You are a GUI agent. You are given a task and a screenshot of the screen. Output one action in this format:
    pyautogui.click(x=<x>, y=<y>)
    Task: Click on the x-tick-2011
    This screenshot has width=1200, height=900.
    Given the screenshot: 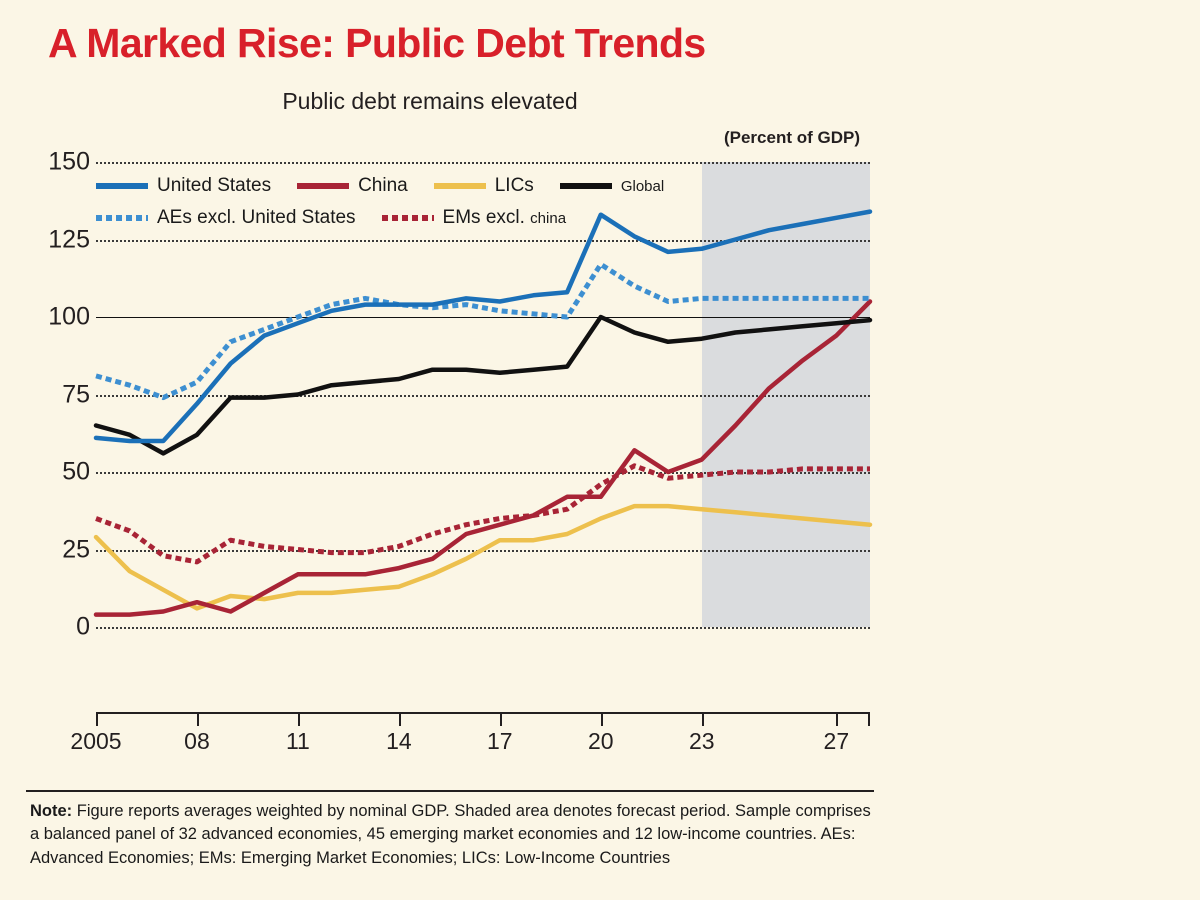 What is the action you would take?
    pyautogui.click(x=298, y=720)
    